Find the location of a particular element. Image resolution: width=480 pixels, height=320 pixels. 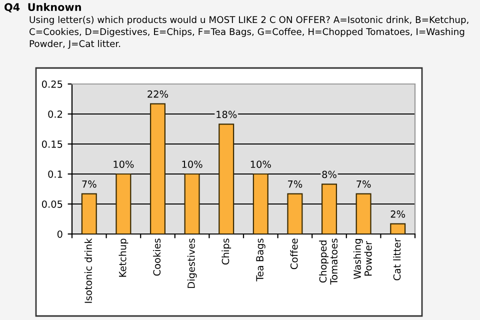

data-label: 2% is located at coordinates (398, 214).